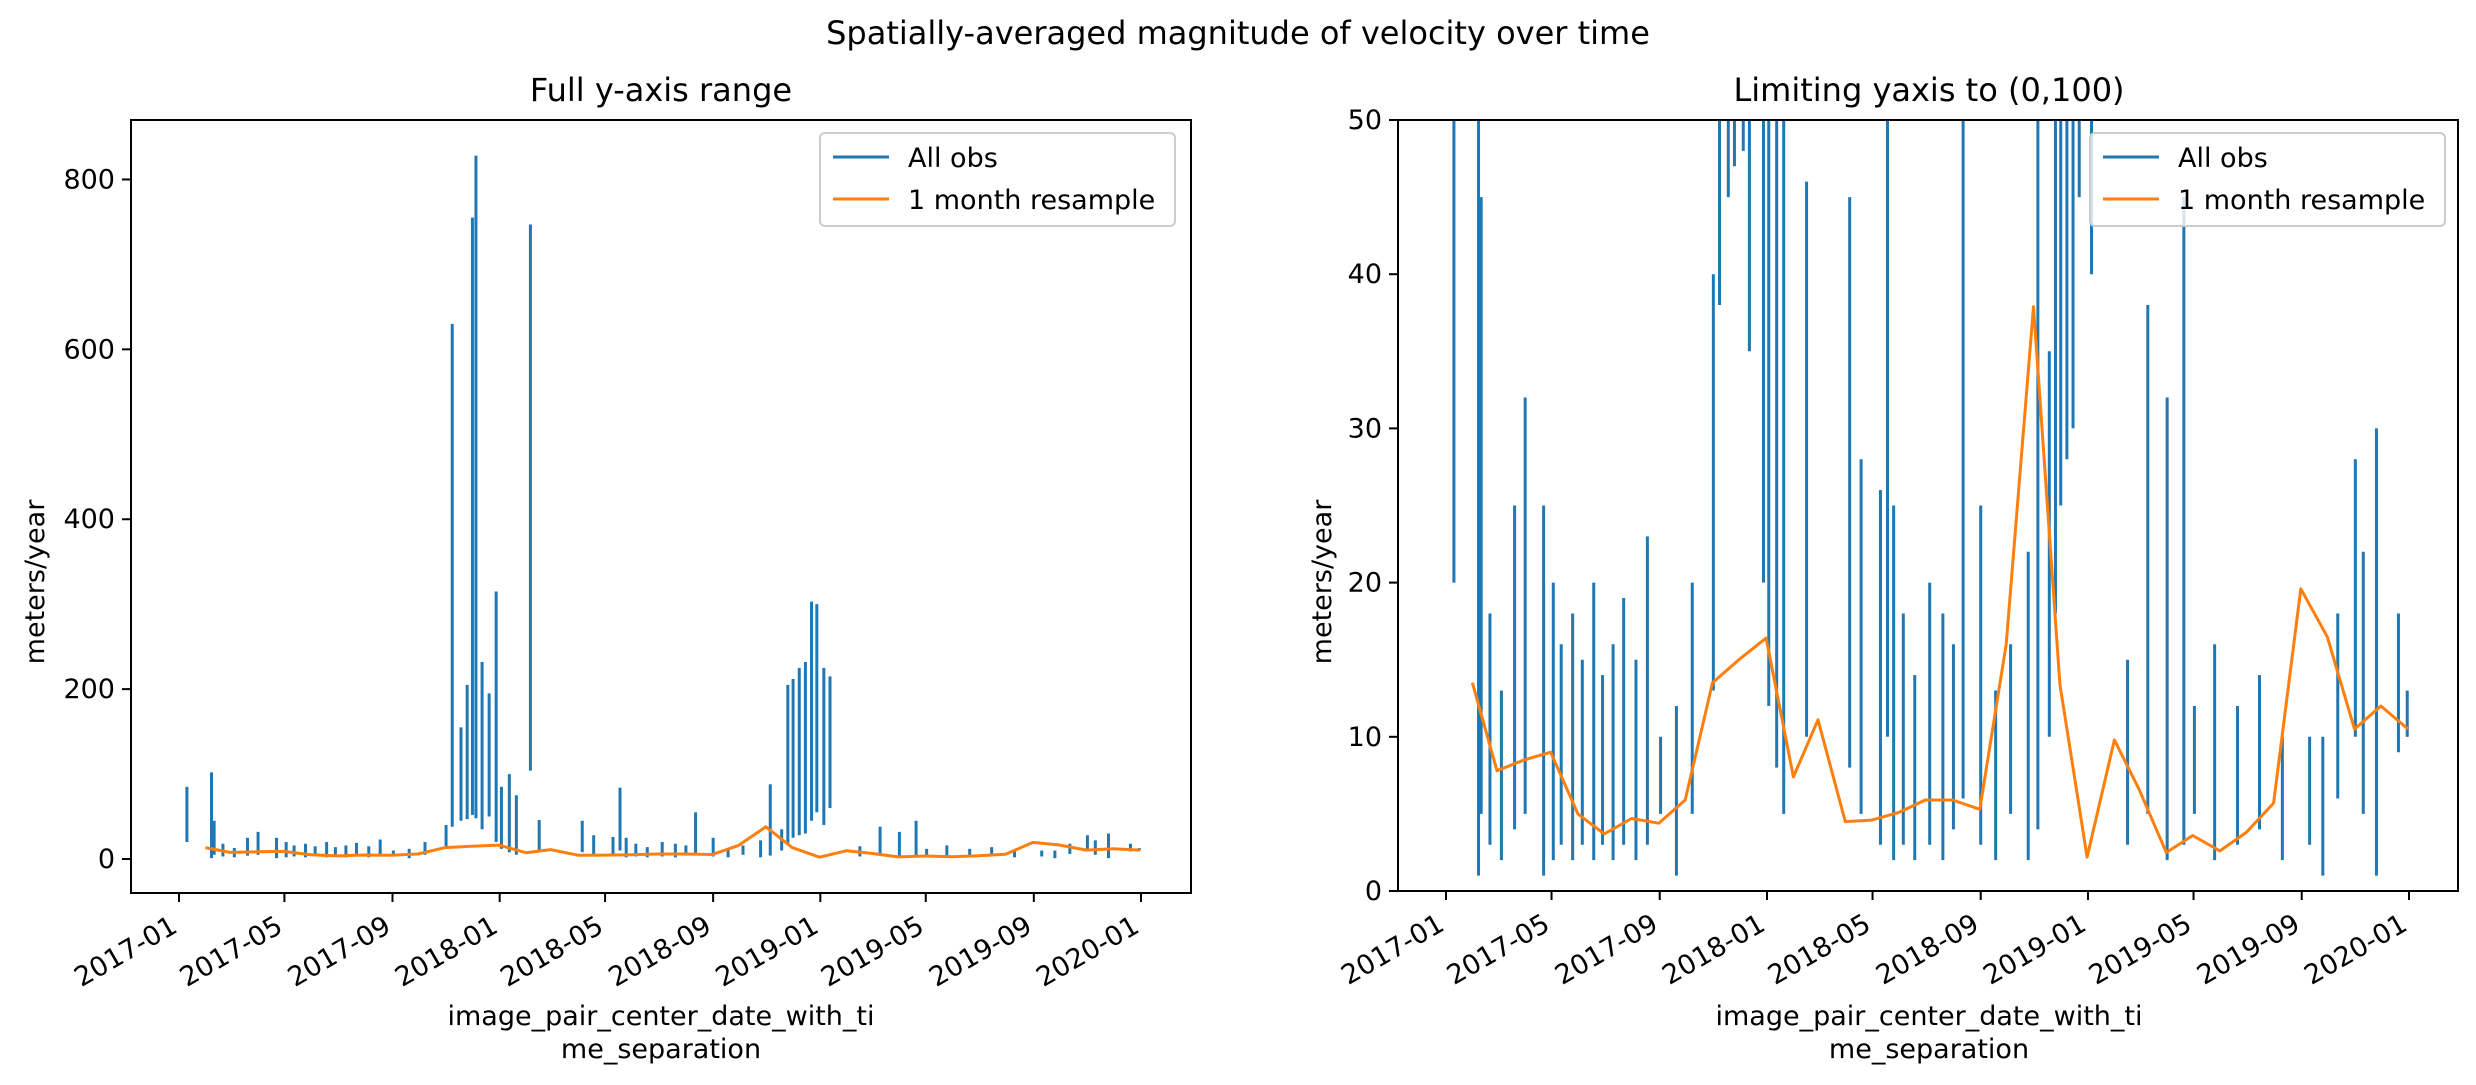 The width and height of the screenshot is (2476, 1085). I want to click on left-x-tick-label: 2019-09, so click(980, 951).